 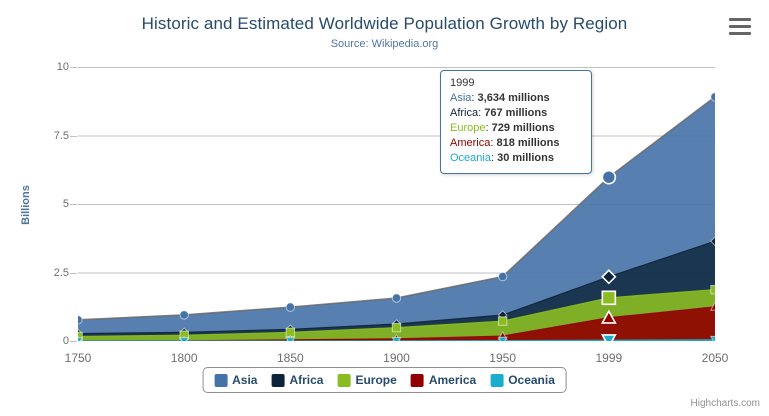 I want to click on chart-subtitle: Source: Wikipedia.org, so click(x=384, y=44).